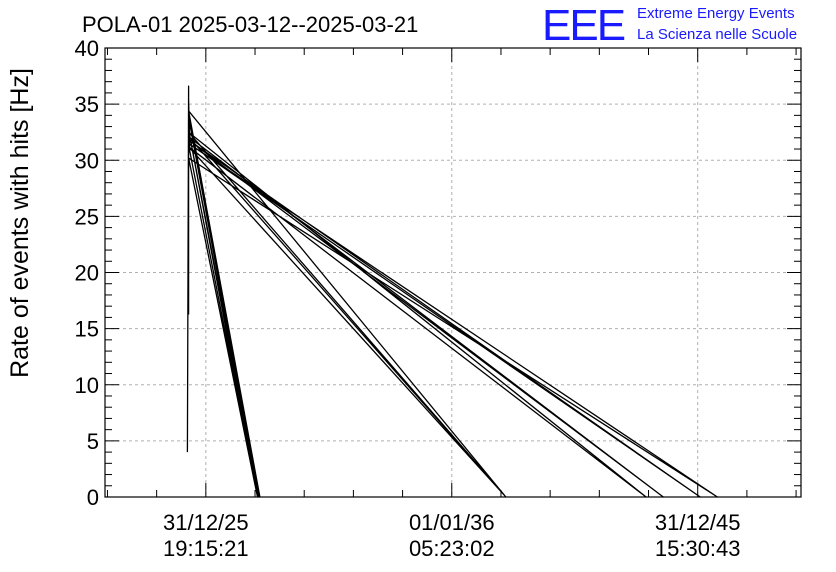 Image resolution: width=836 pixels, height=572 pixels. I want to click on y-tick-label: 10, so click(87, 385).